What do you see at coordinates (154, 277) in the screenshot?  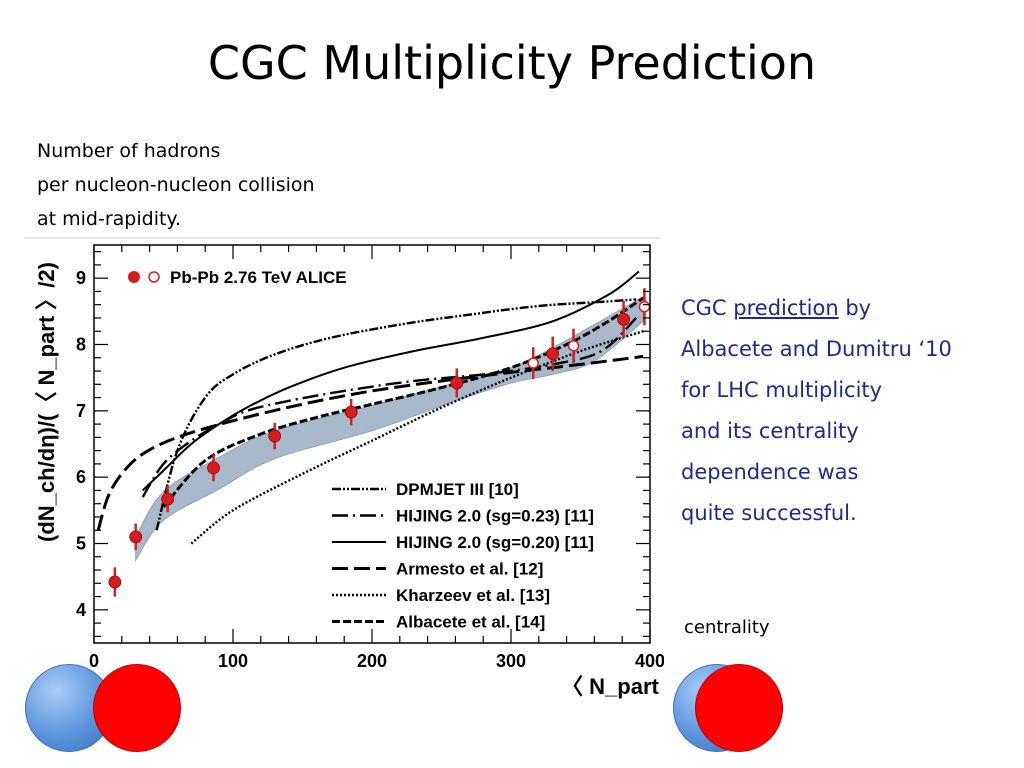 I see `legend-marker-open` at bounding box center [154, 277].